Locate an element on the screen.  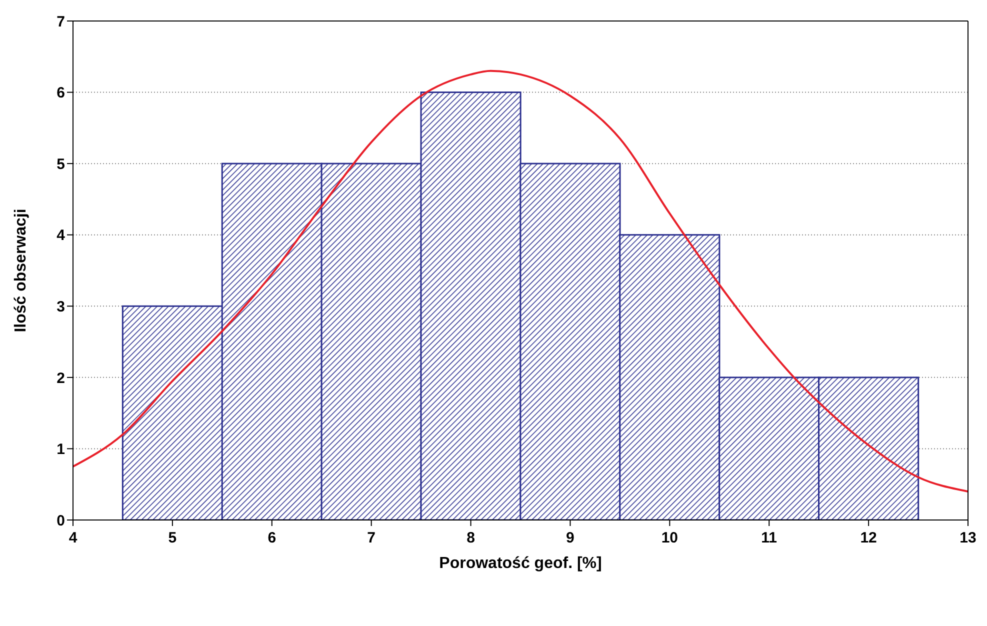
x-tick-label: 4 is located at coordinates (73, 538).